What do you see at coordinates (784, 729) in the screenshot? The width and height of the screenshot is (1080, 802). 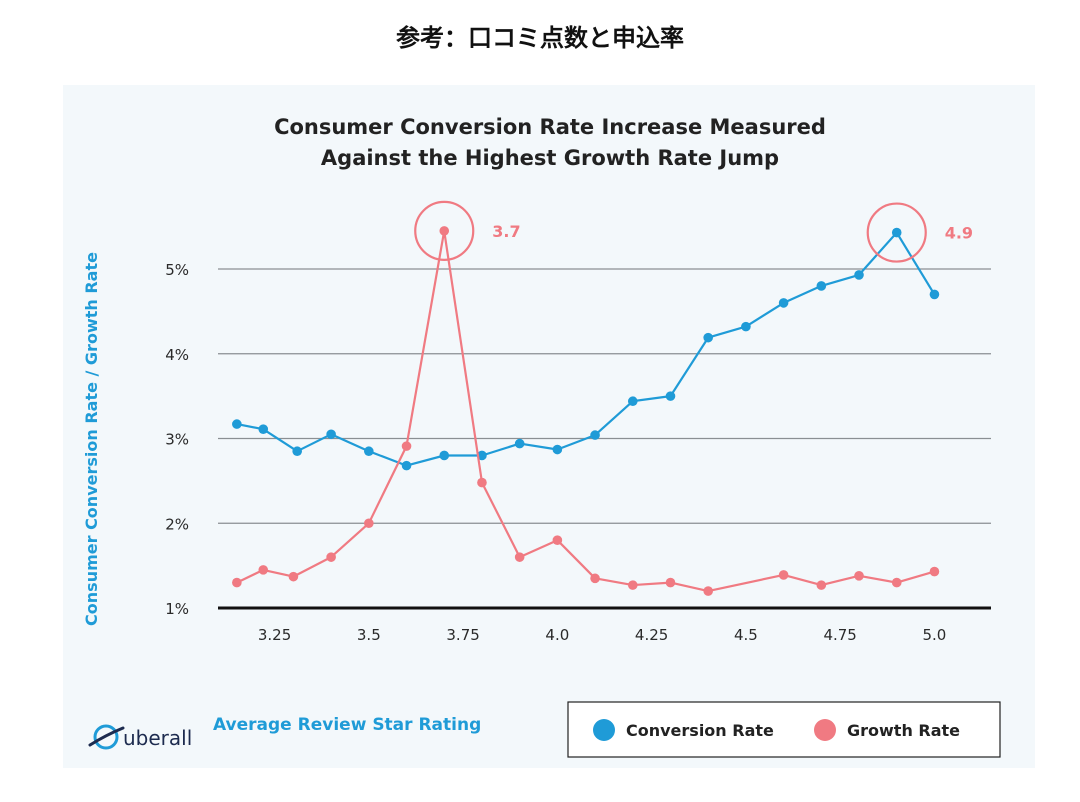 I see `legend-box` at bounding box center [784, 729].